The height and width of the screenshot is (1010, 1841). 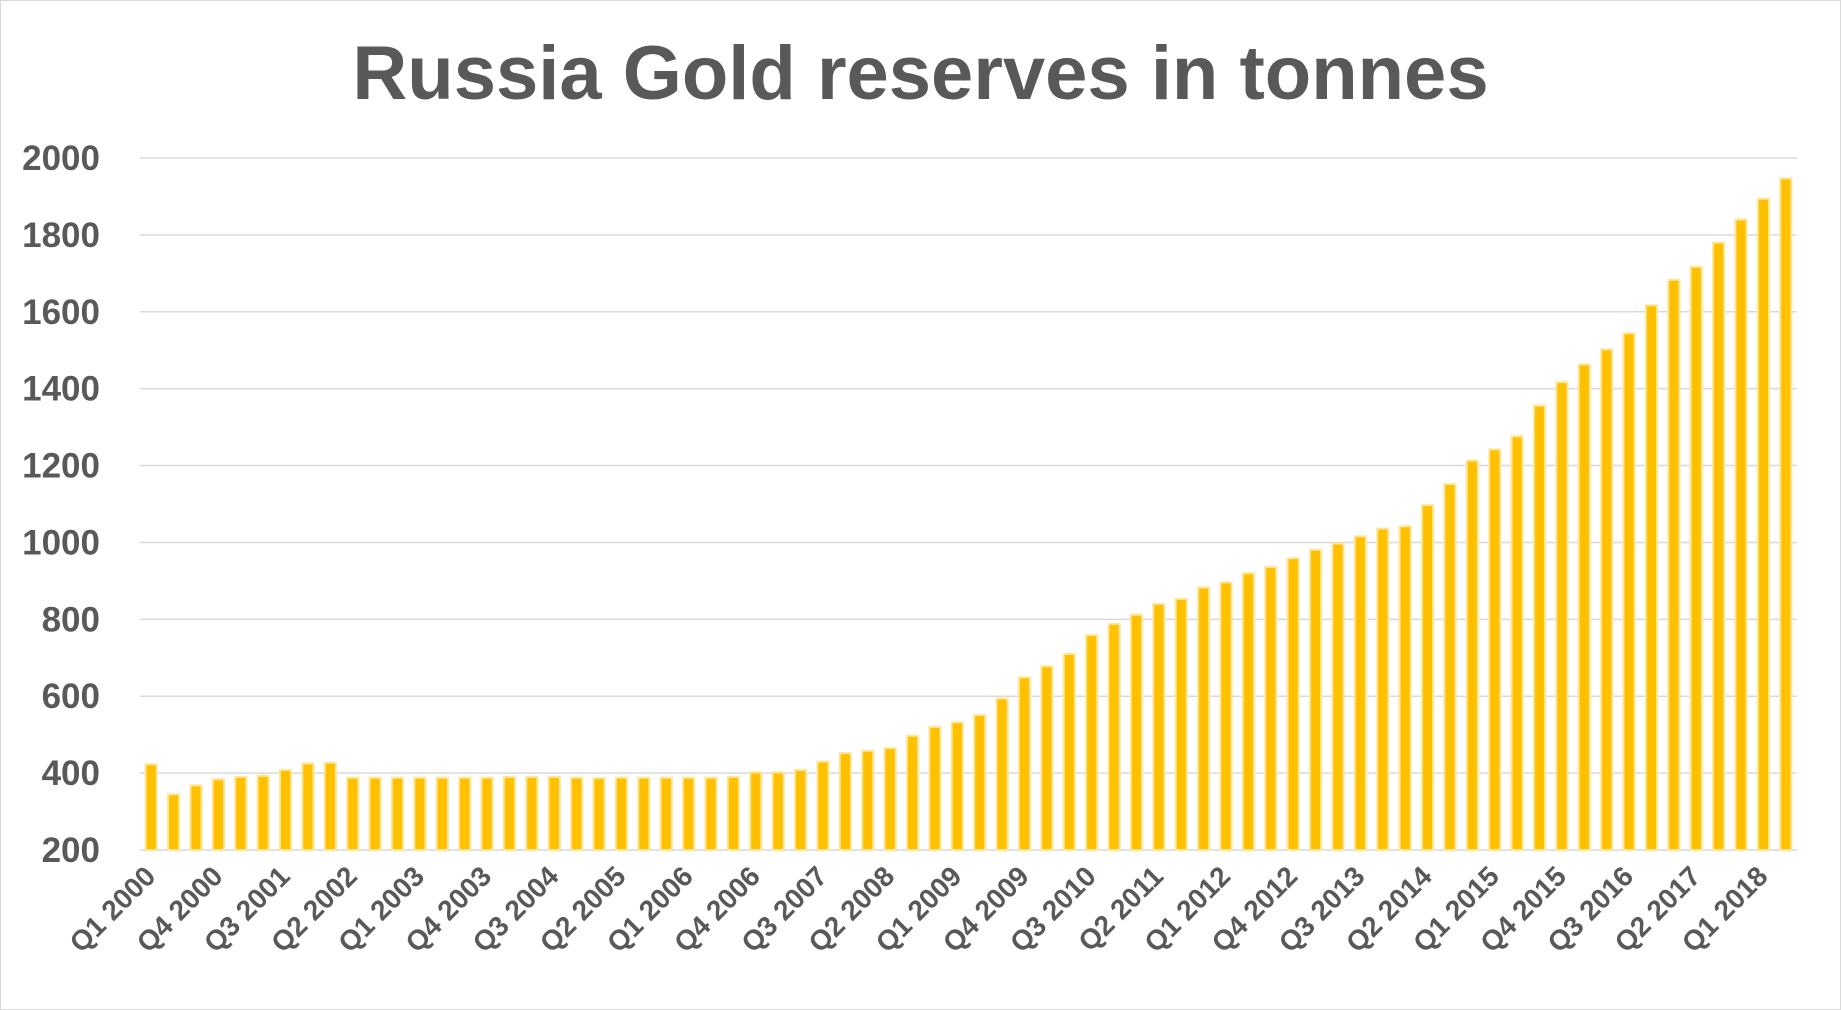 I want to click on bar-q4-2009, so click(x=1024, y=764).